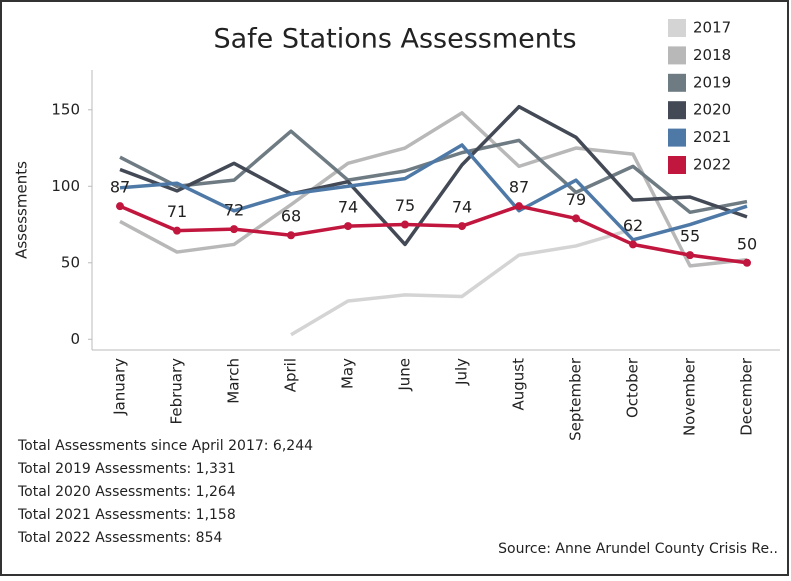  Describe the element at coordinates (126, 492) in the screenshot. I see `note: Total 2020 Assessments: 1,264` at that location.